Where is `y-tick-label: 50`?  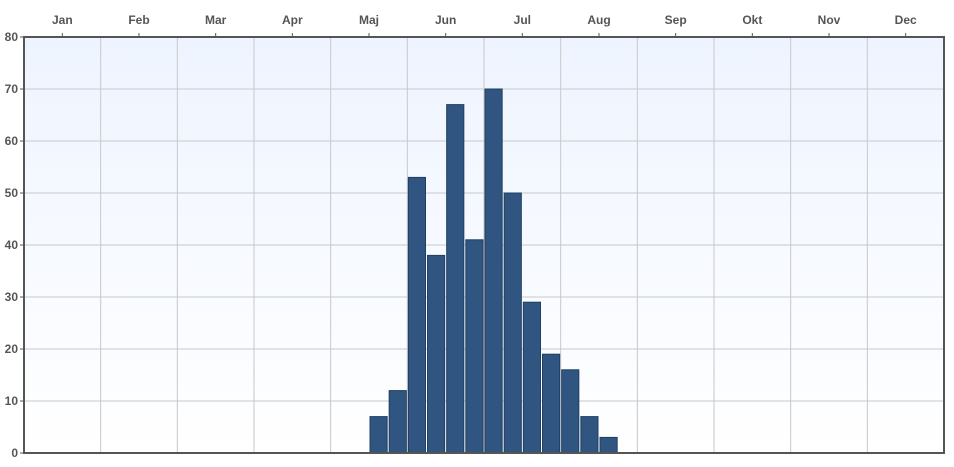 y-tick-label: 50 is located at coordinates (12, 193).